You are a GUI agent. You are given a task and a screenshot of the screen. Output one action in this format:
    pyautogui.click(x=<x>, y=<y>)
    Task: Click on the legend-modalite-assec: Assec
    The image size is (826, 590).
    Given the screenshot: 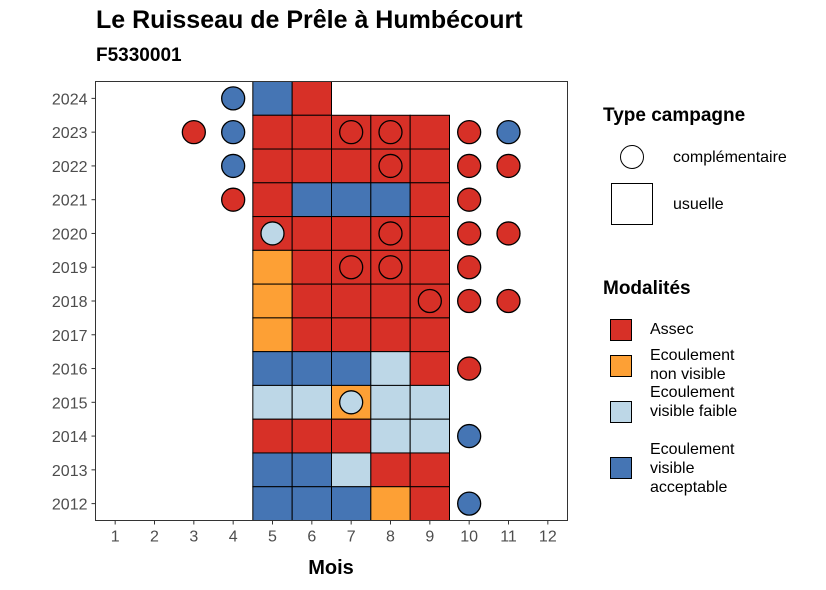 What is the action you would take?
    pyautogui.click(x=706, y=338)
    